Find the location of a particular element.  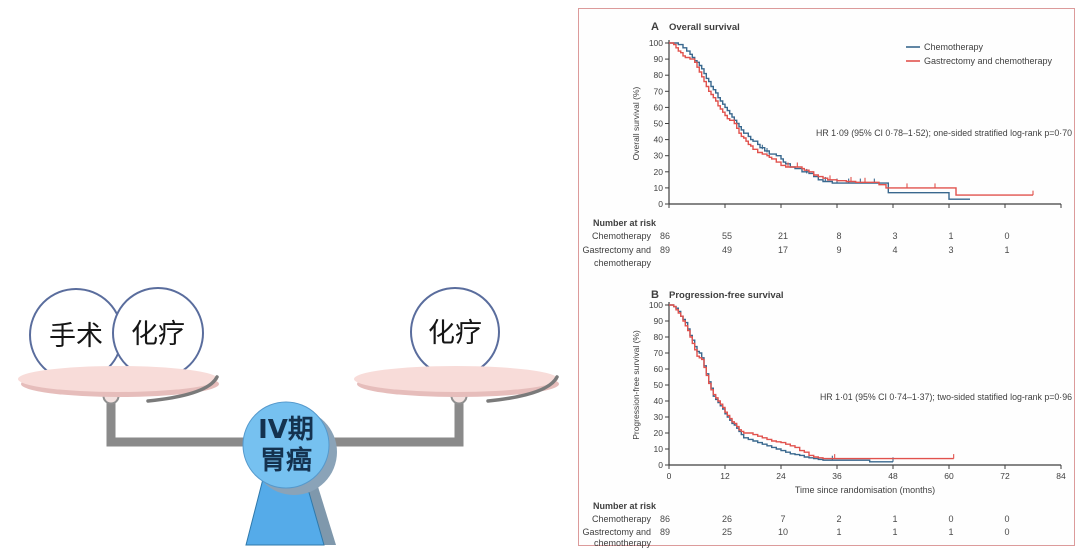

risk-value: 26 is located at coordinates (727, 519).